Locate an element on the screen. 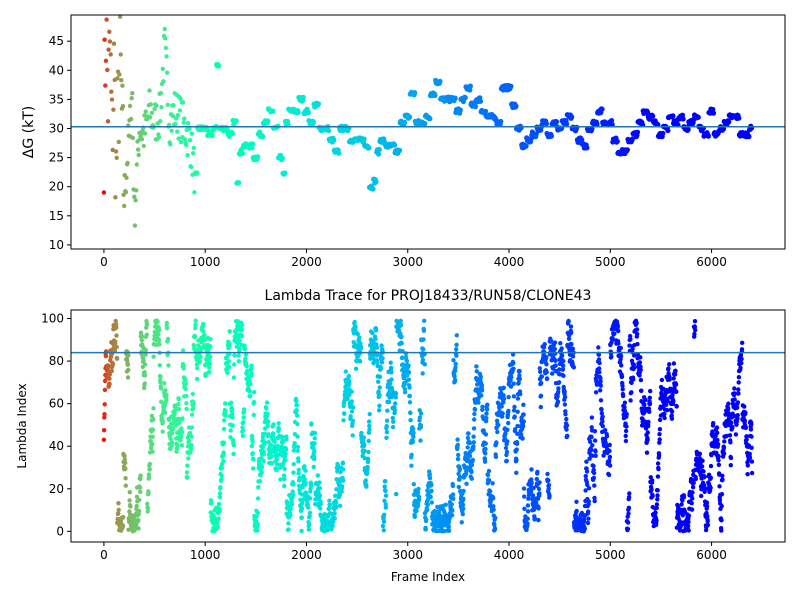 The image size is (800, 604). y-tick-label: 20 is located at coordinates (56, 489).